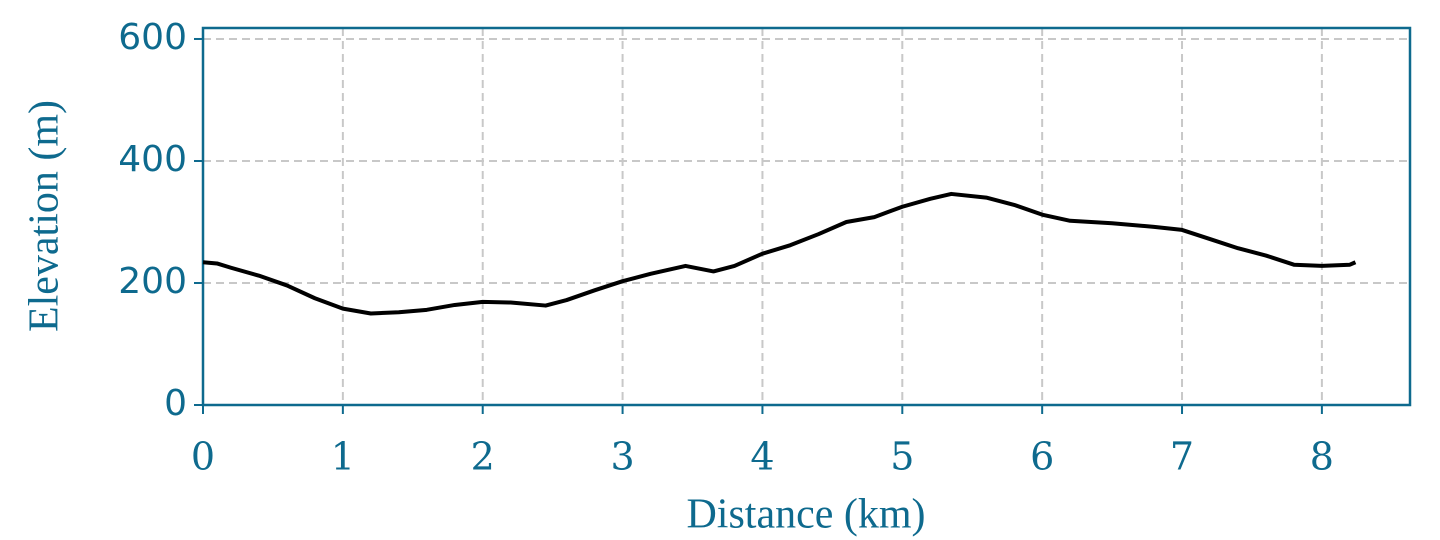 This screenshot has width=1440, height=540. What do you see at coordinates (1182, 457) in the screenshot?
I see `x-tick-label: 7` at bounding box center [1182, 457].